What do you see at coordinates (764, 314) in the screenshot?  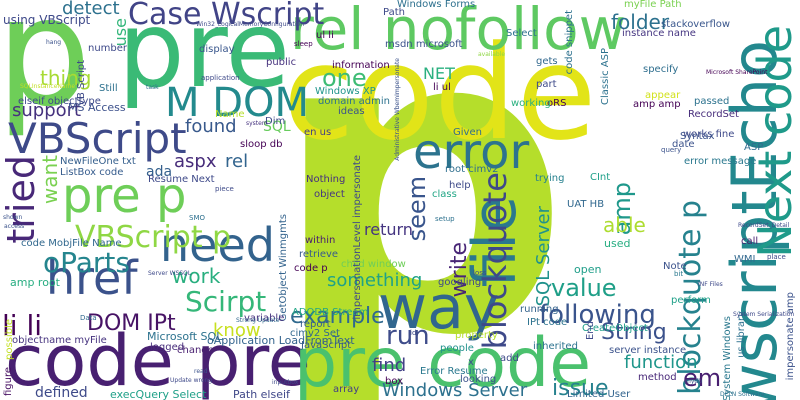 I see `word: System Serialization` at bounding box center [764, 314].